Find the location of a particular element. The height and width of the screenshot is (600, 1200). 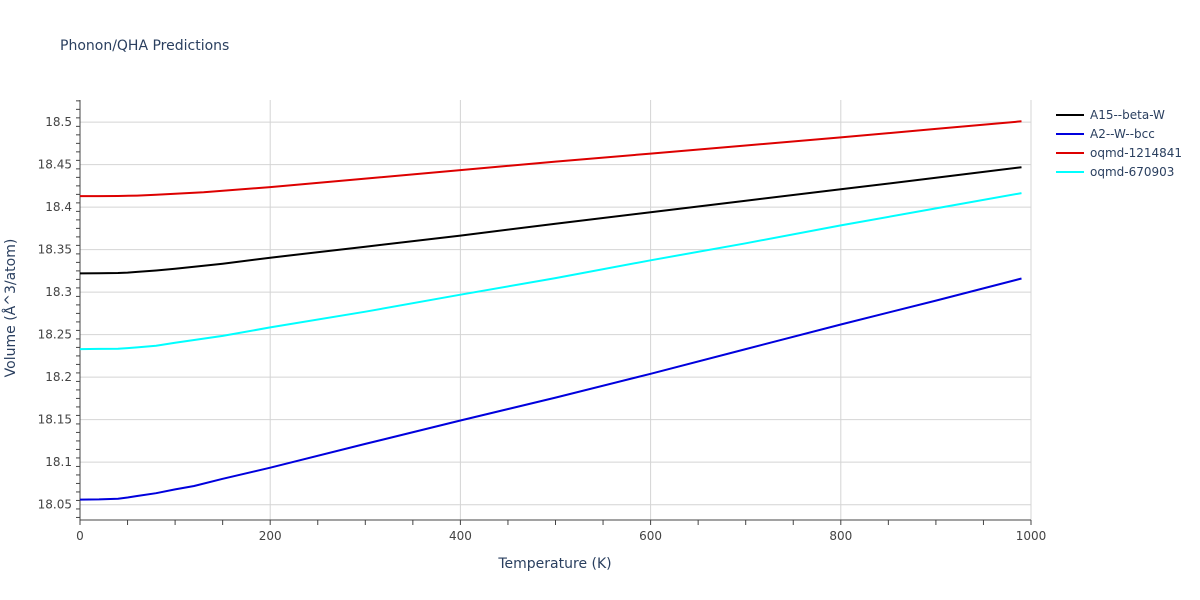

y-tick-label: 18.15 is located at coordinates (55, 420).